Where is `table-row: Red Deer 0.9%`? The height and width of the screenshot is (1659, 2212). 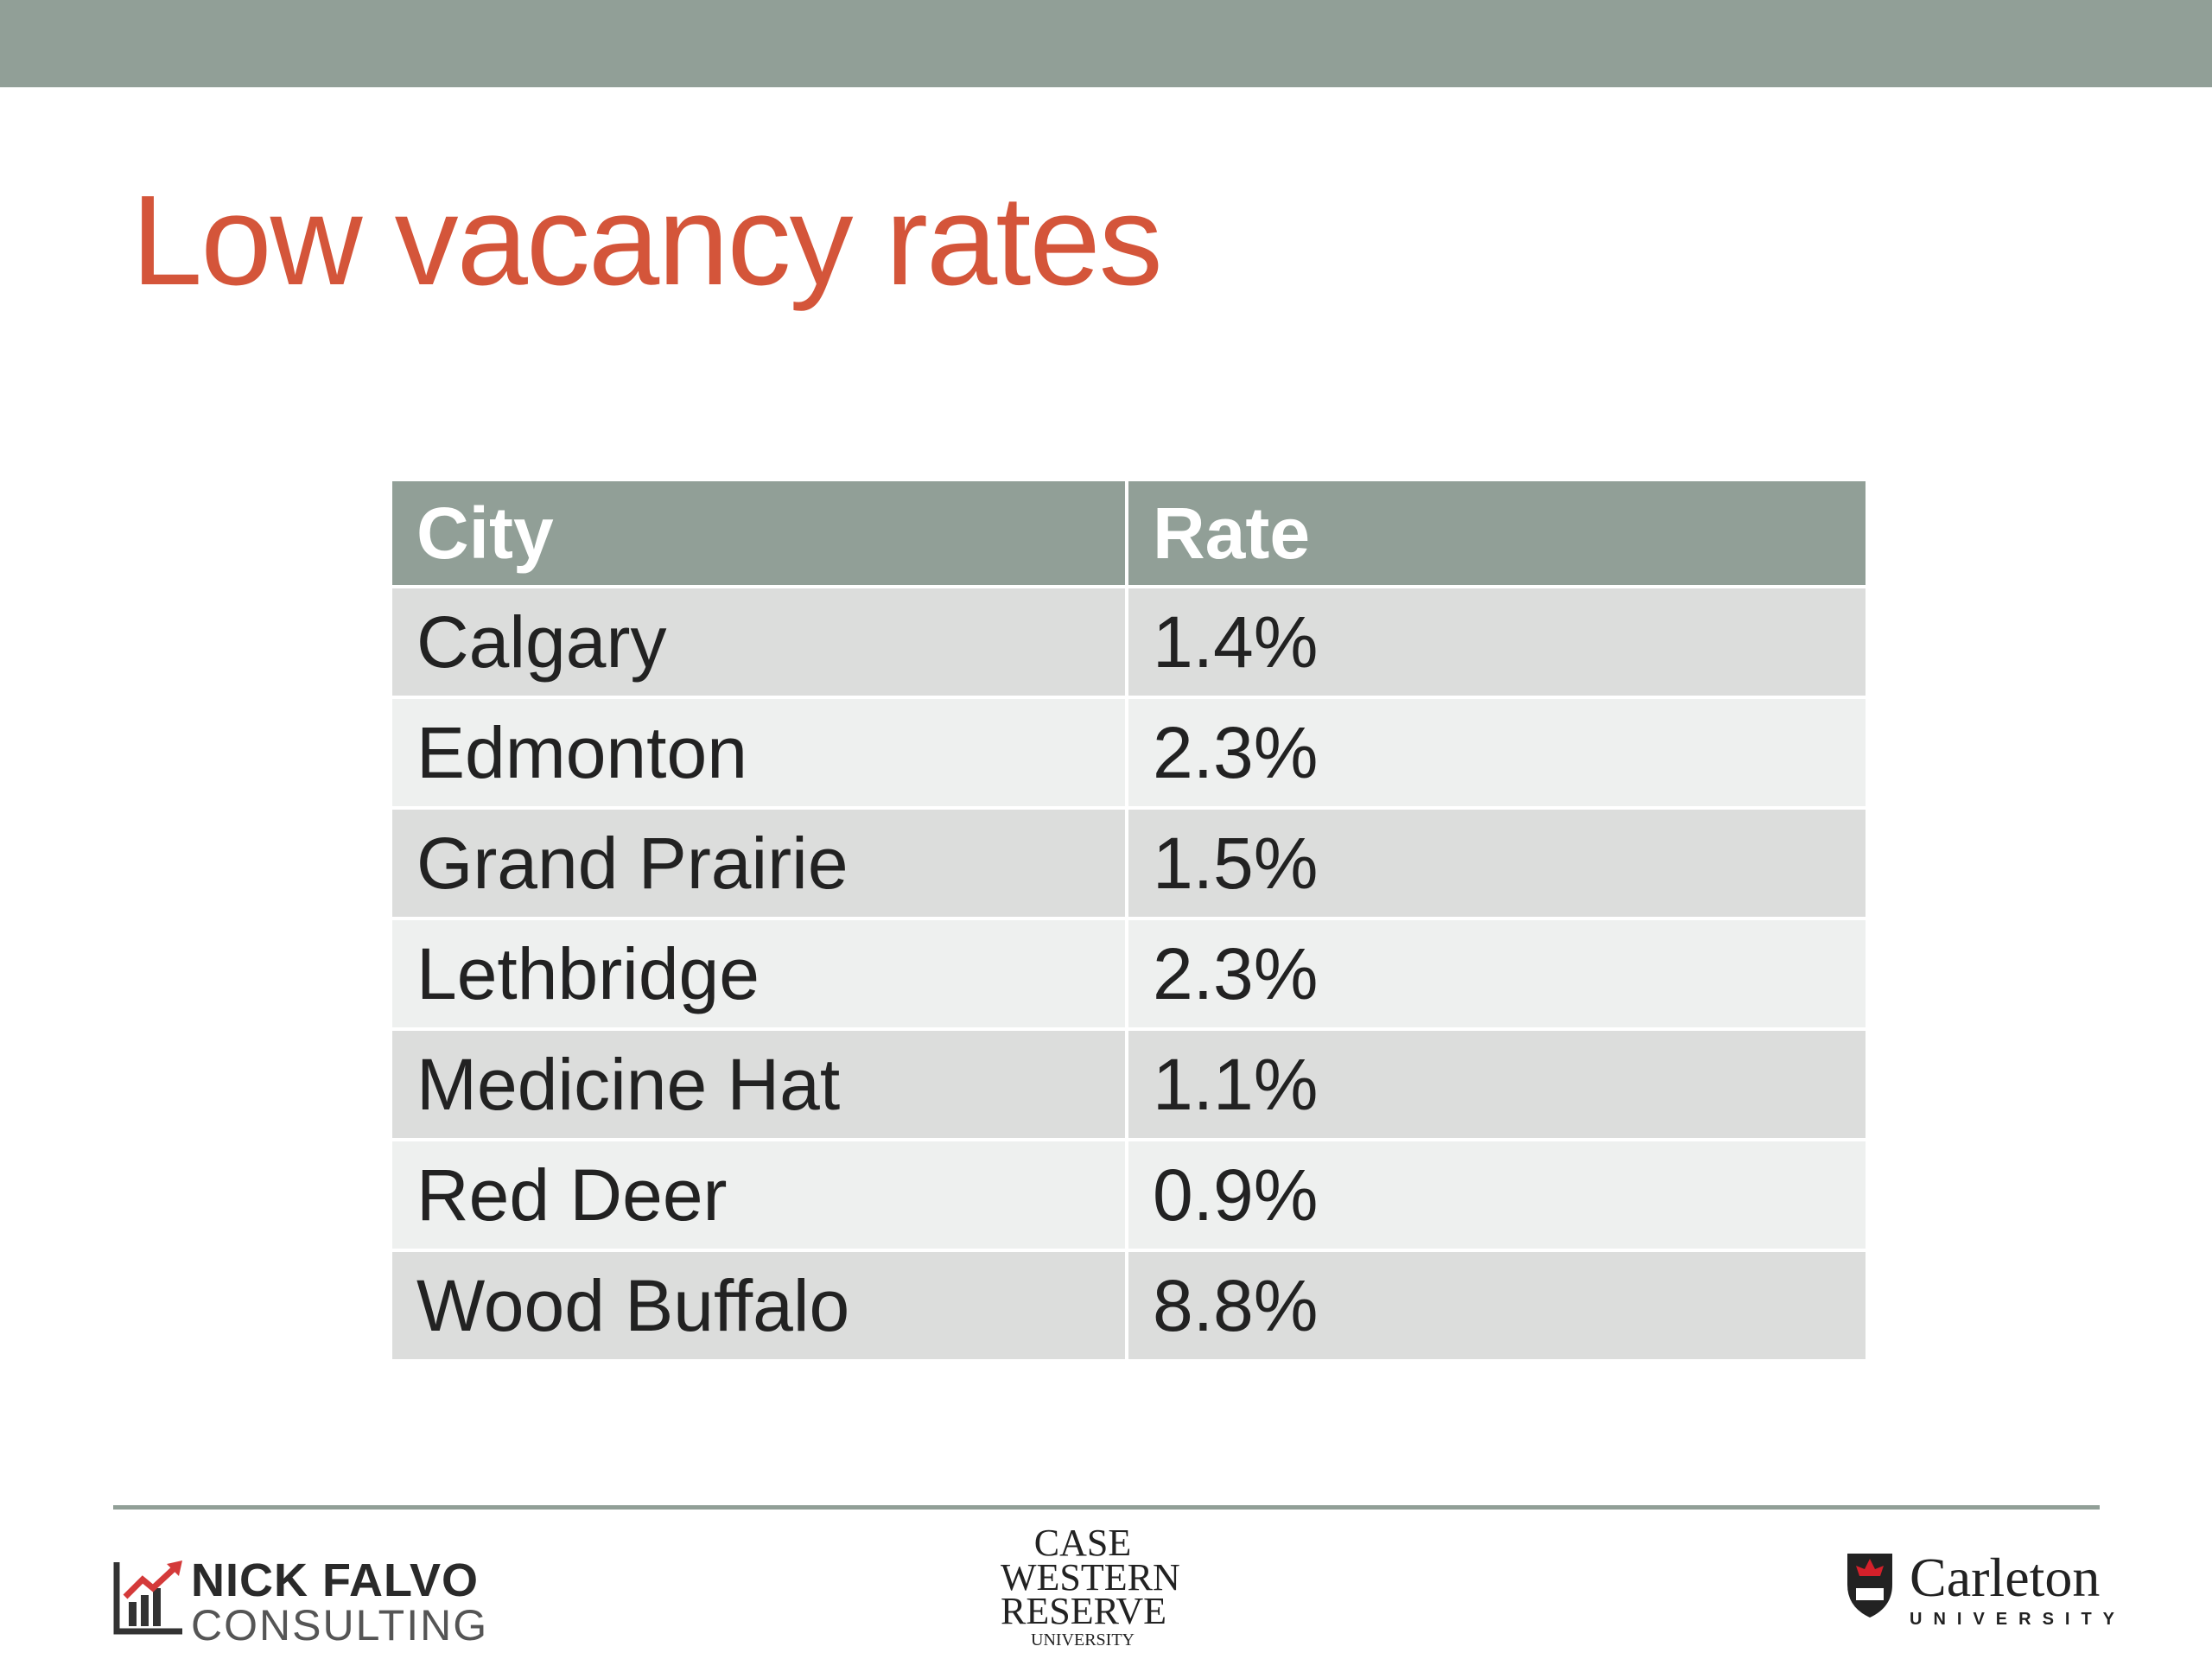
table-row: Red Deer 0.9% is located at coordinates (1129, 1195).